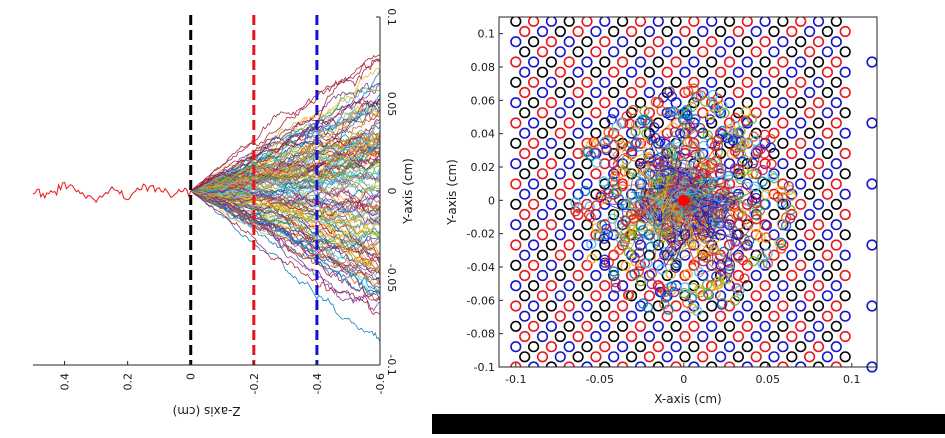 The width and height of the screenshot is (945, 438). Describe the element at coordinates (491, 200) in the screenshot. I see `y-tick-label: 0` at that location.